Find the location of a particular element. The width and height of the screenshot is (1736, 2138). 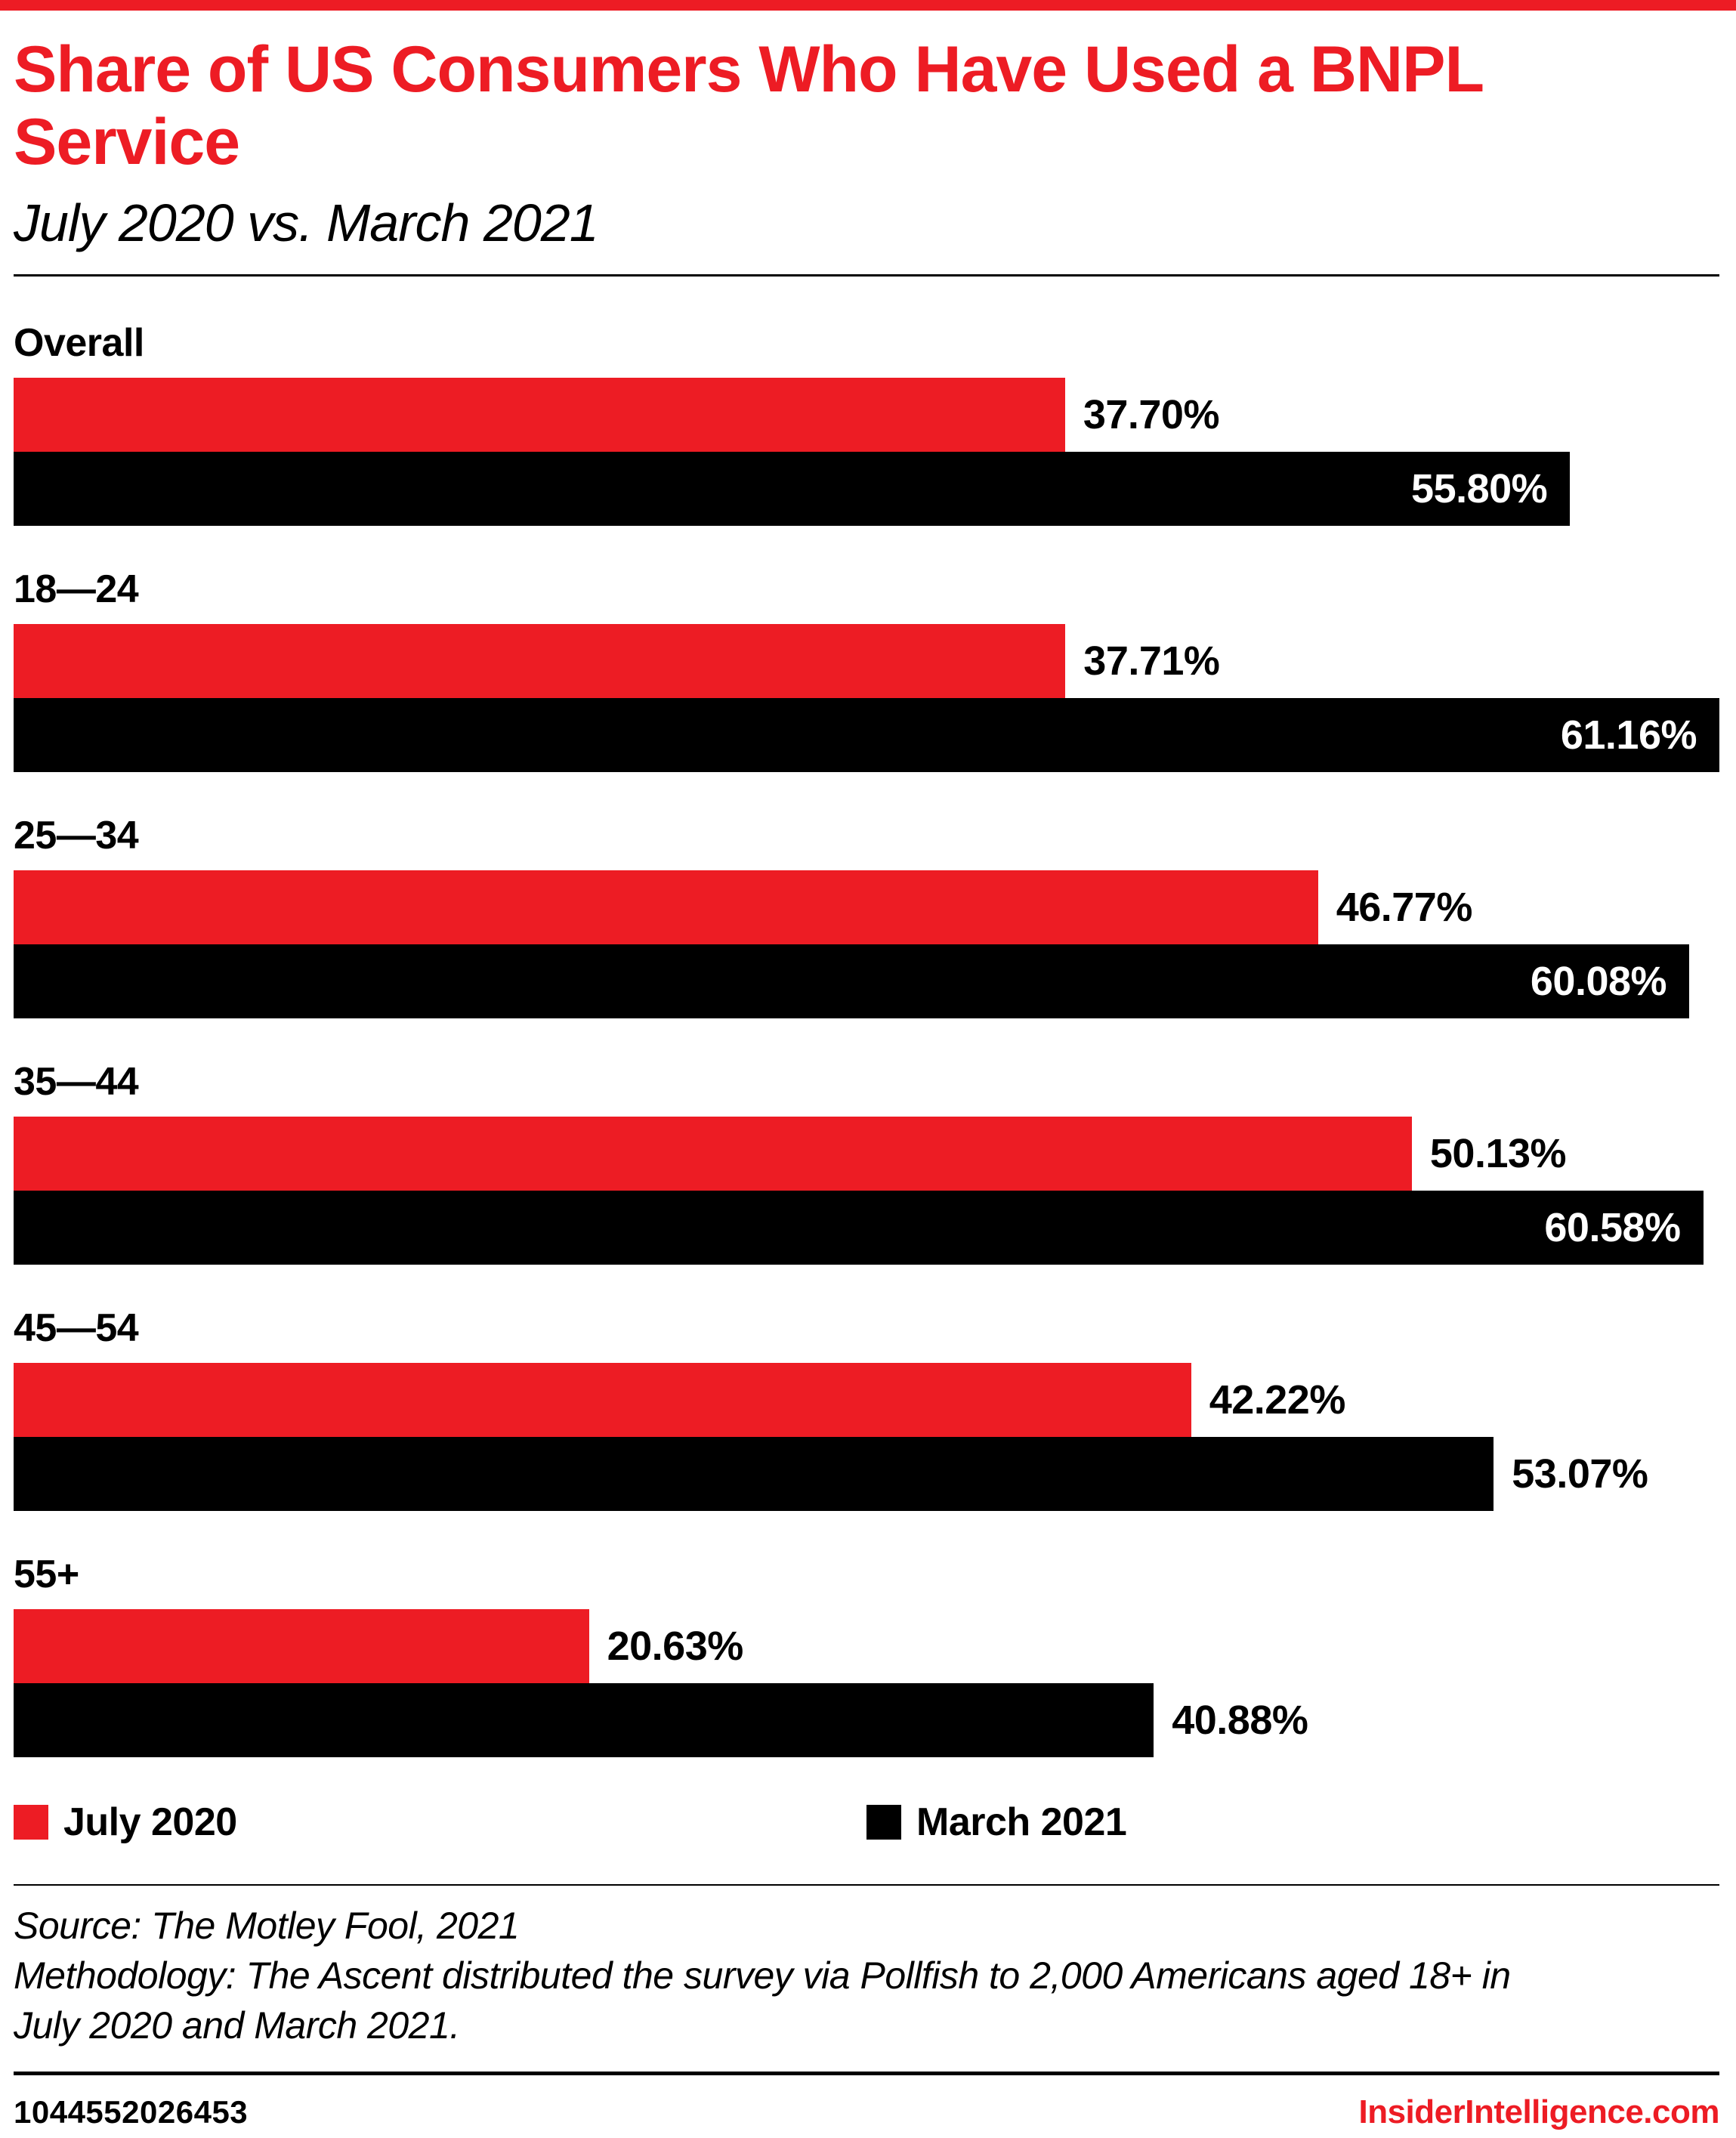

category-label: Overall is located at coordinates (79, 342).